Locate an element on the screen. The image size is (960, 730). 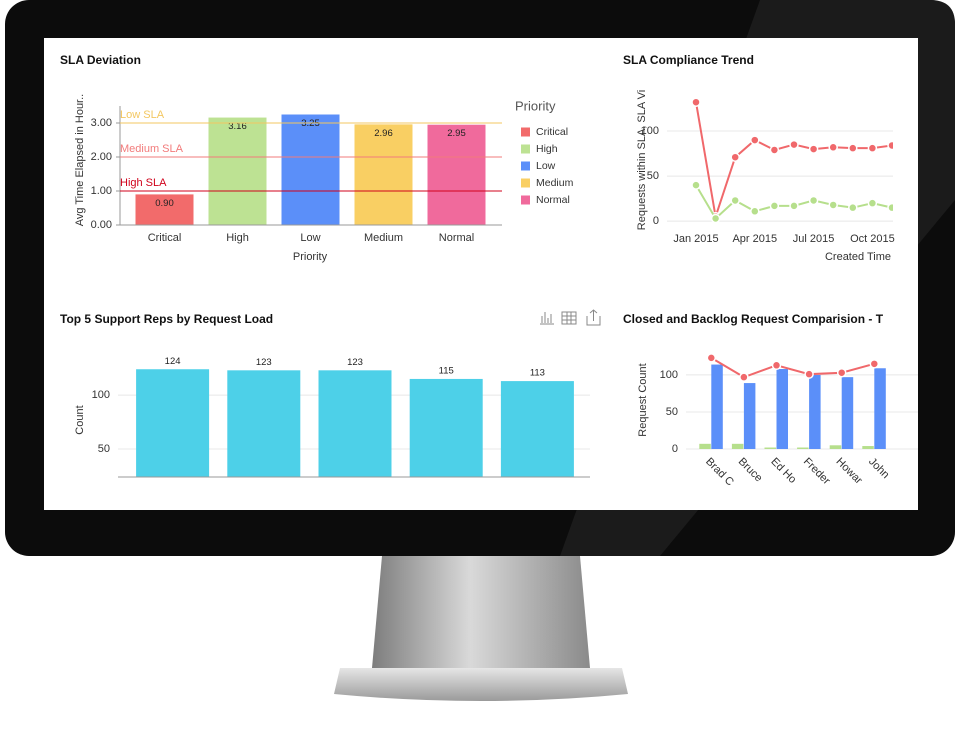
data-label: 2.96 is located at coordinates (383, 133).